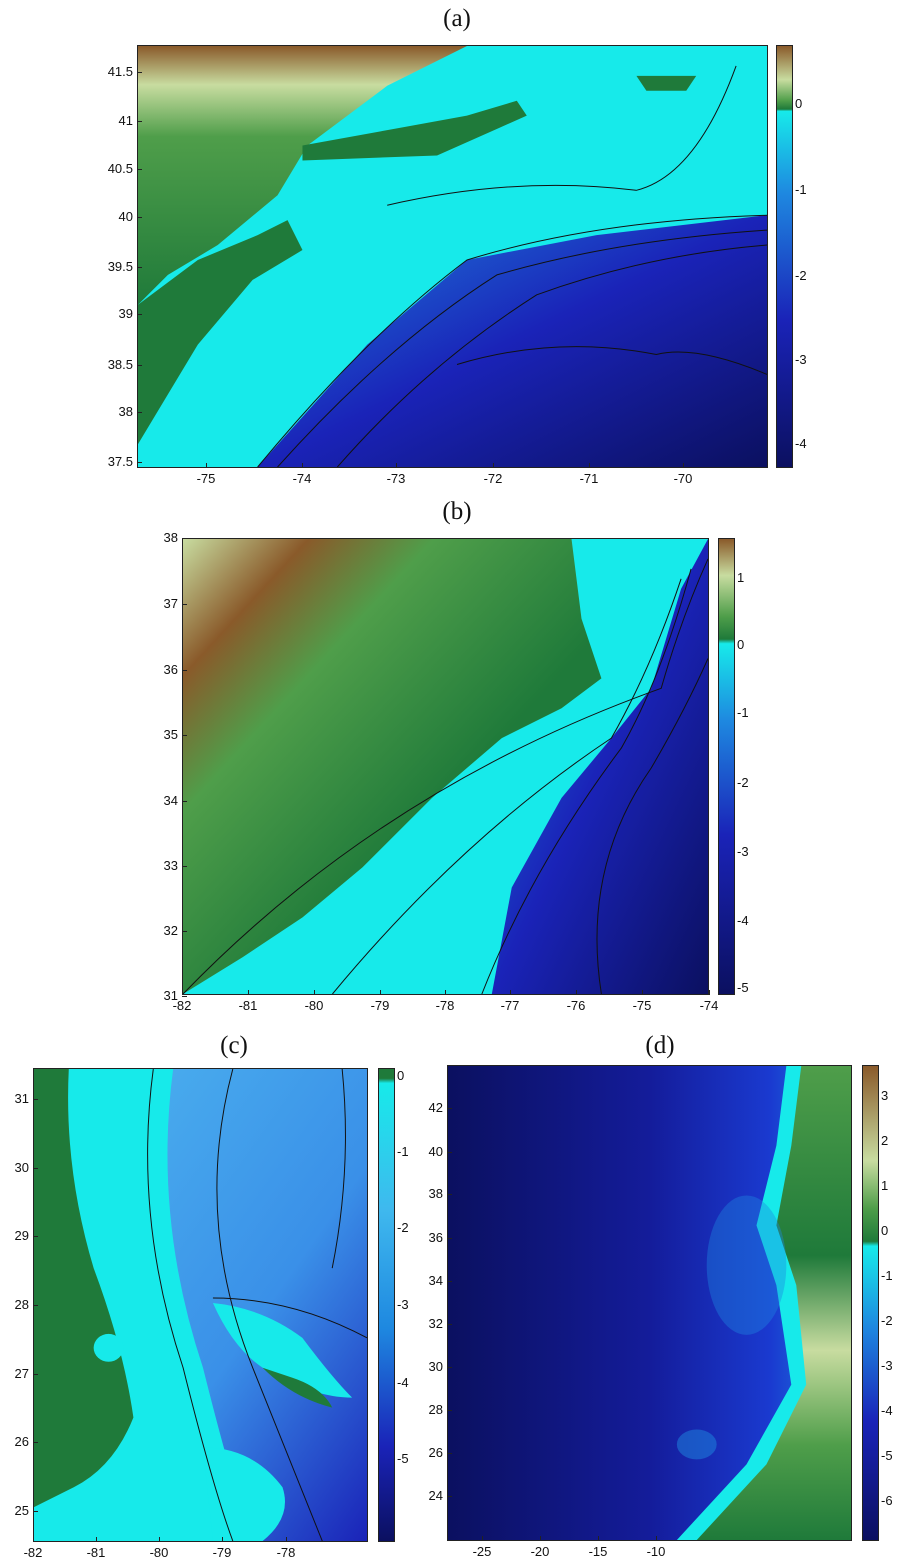 The height and width of the screenshot is (1560, 906). I want to click on y-tick-label: 33, so click(170, 865).